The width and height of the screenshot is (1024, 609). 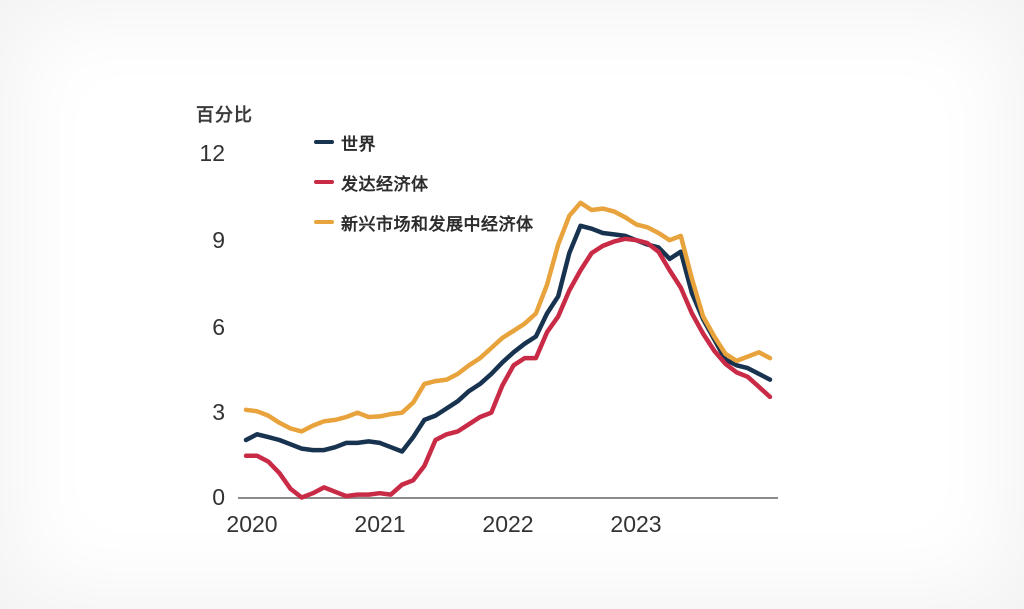 What do you see at coordinates (508, 524) in the screenshot?
I see `x-axis-tick-2022: 2022` at bounding box center [508, 524].